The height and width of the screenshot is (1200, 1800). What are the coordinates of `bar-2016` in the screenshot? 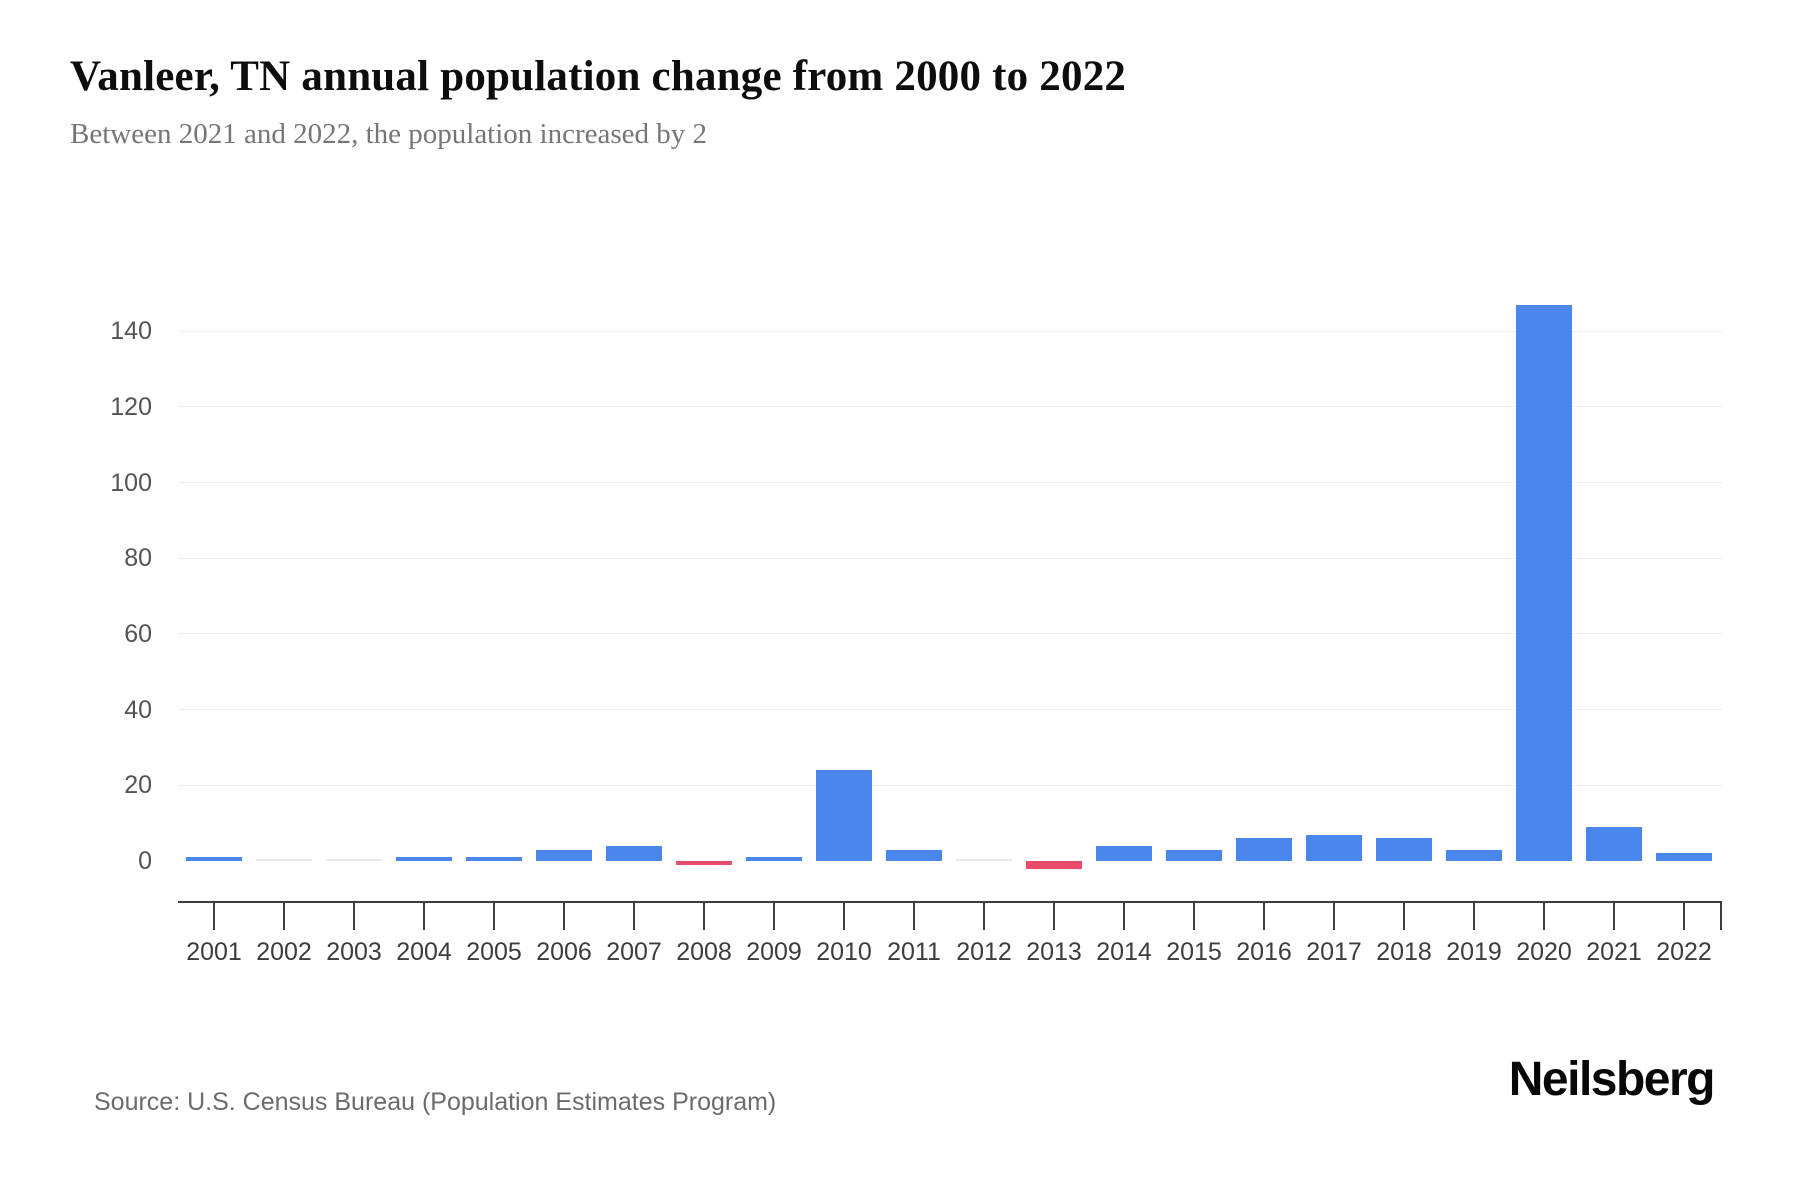 It's located at (1264, 849).